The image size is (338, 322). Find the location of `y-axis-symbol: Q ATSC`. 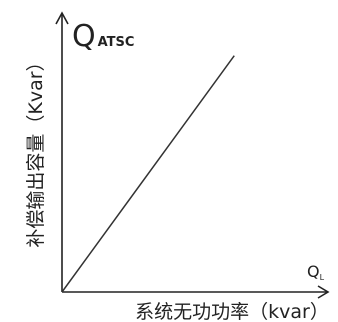

y-axis-symbol: Q ATSC is located at coordinates (103, 36).